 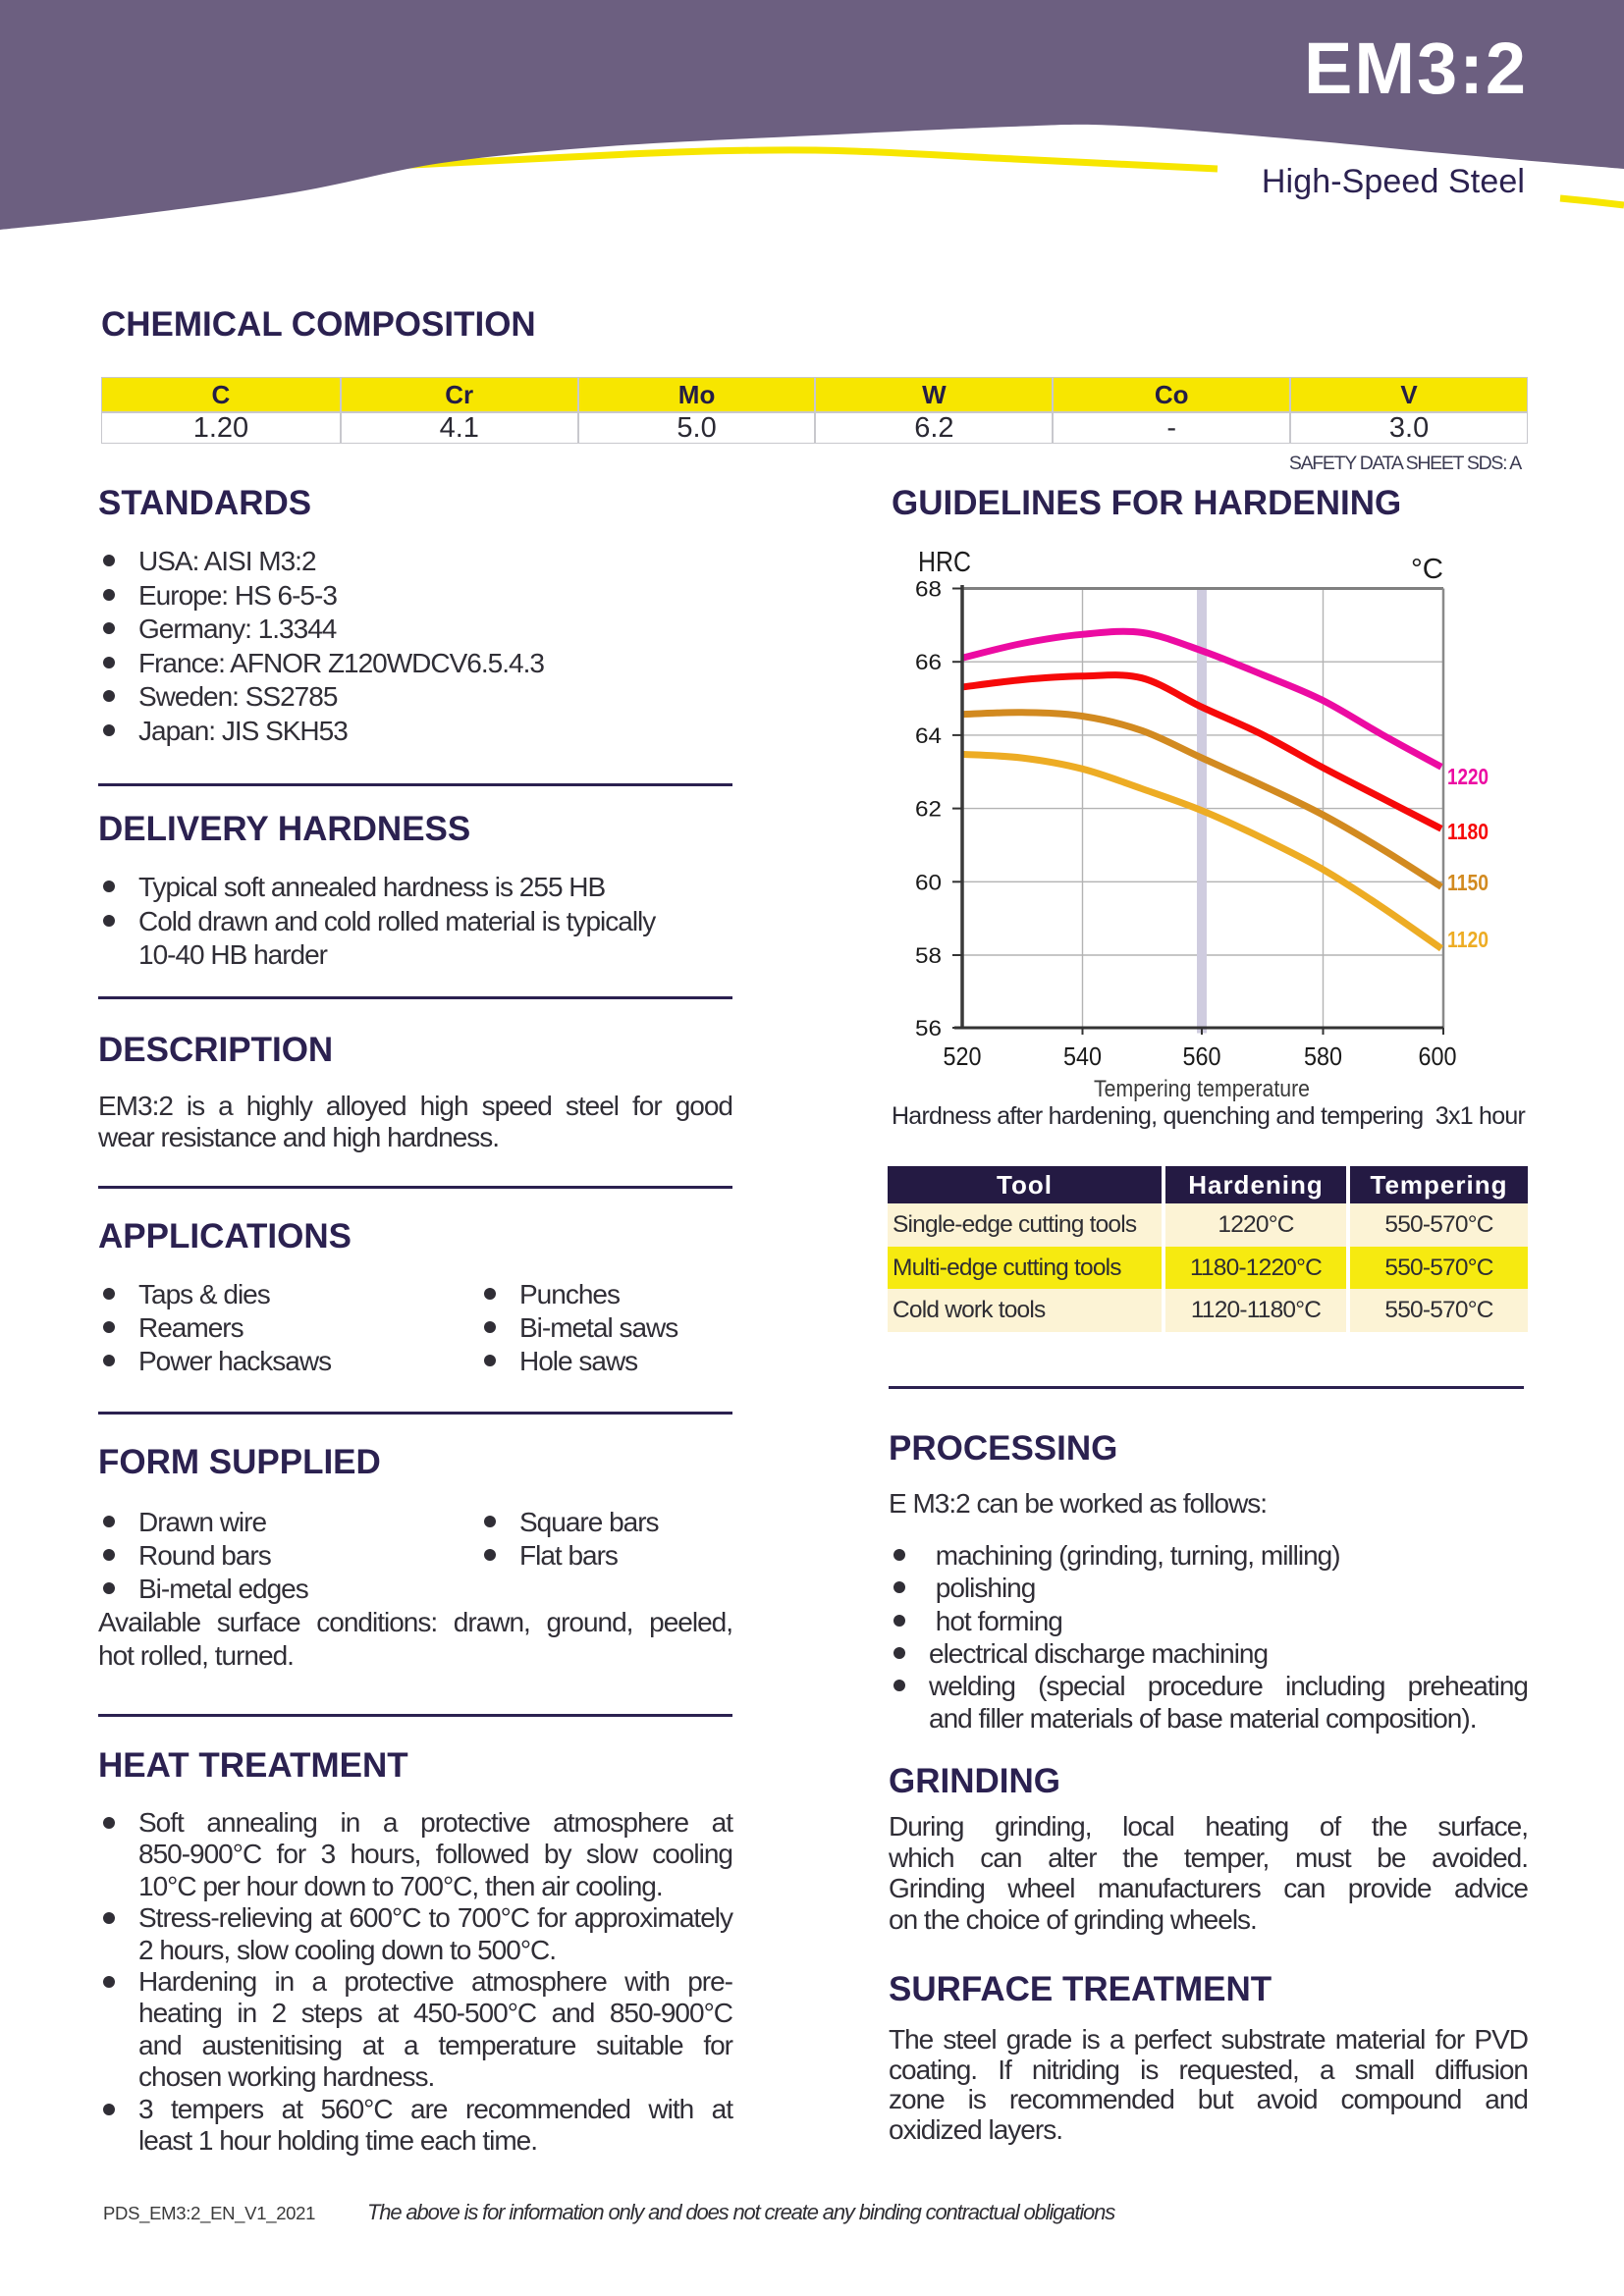 I want to click on svg-text: 1150, so click(x=1468, y=882).